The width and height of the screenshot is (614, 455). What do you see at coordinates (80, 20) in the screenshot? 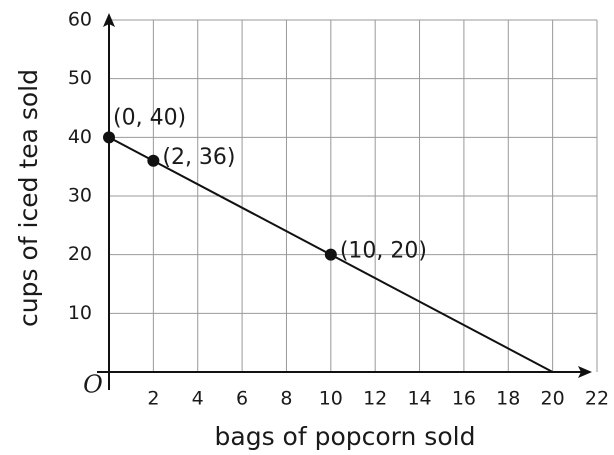
I see `y-tick-label: 60` at bounding box center [80, 20].